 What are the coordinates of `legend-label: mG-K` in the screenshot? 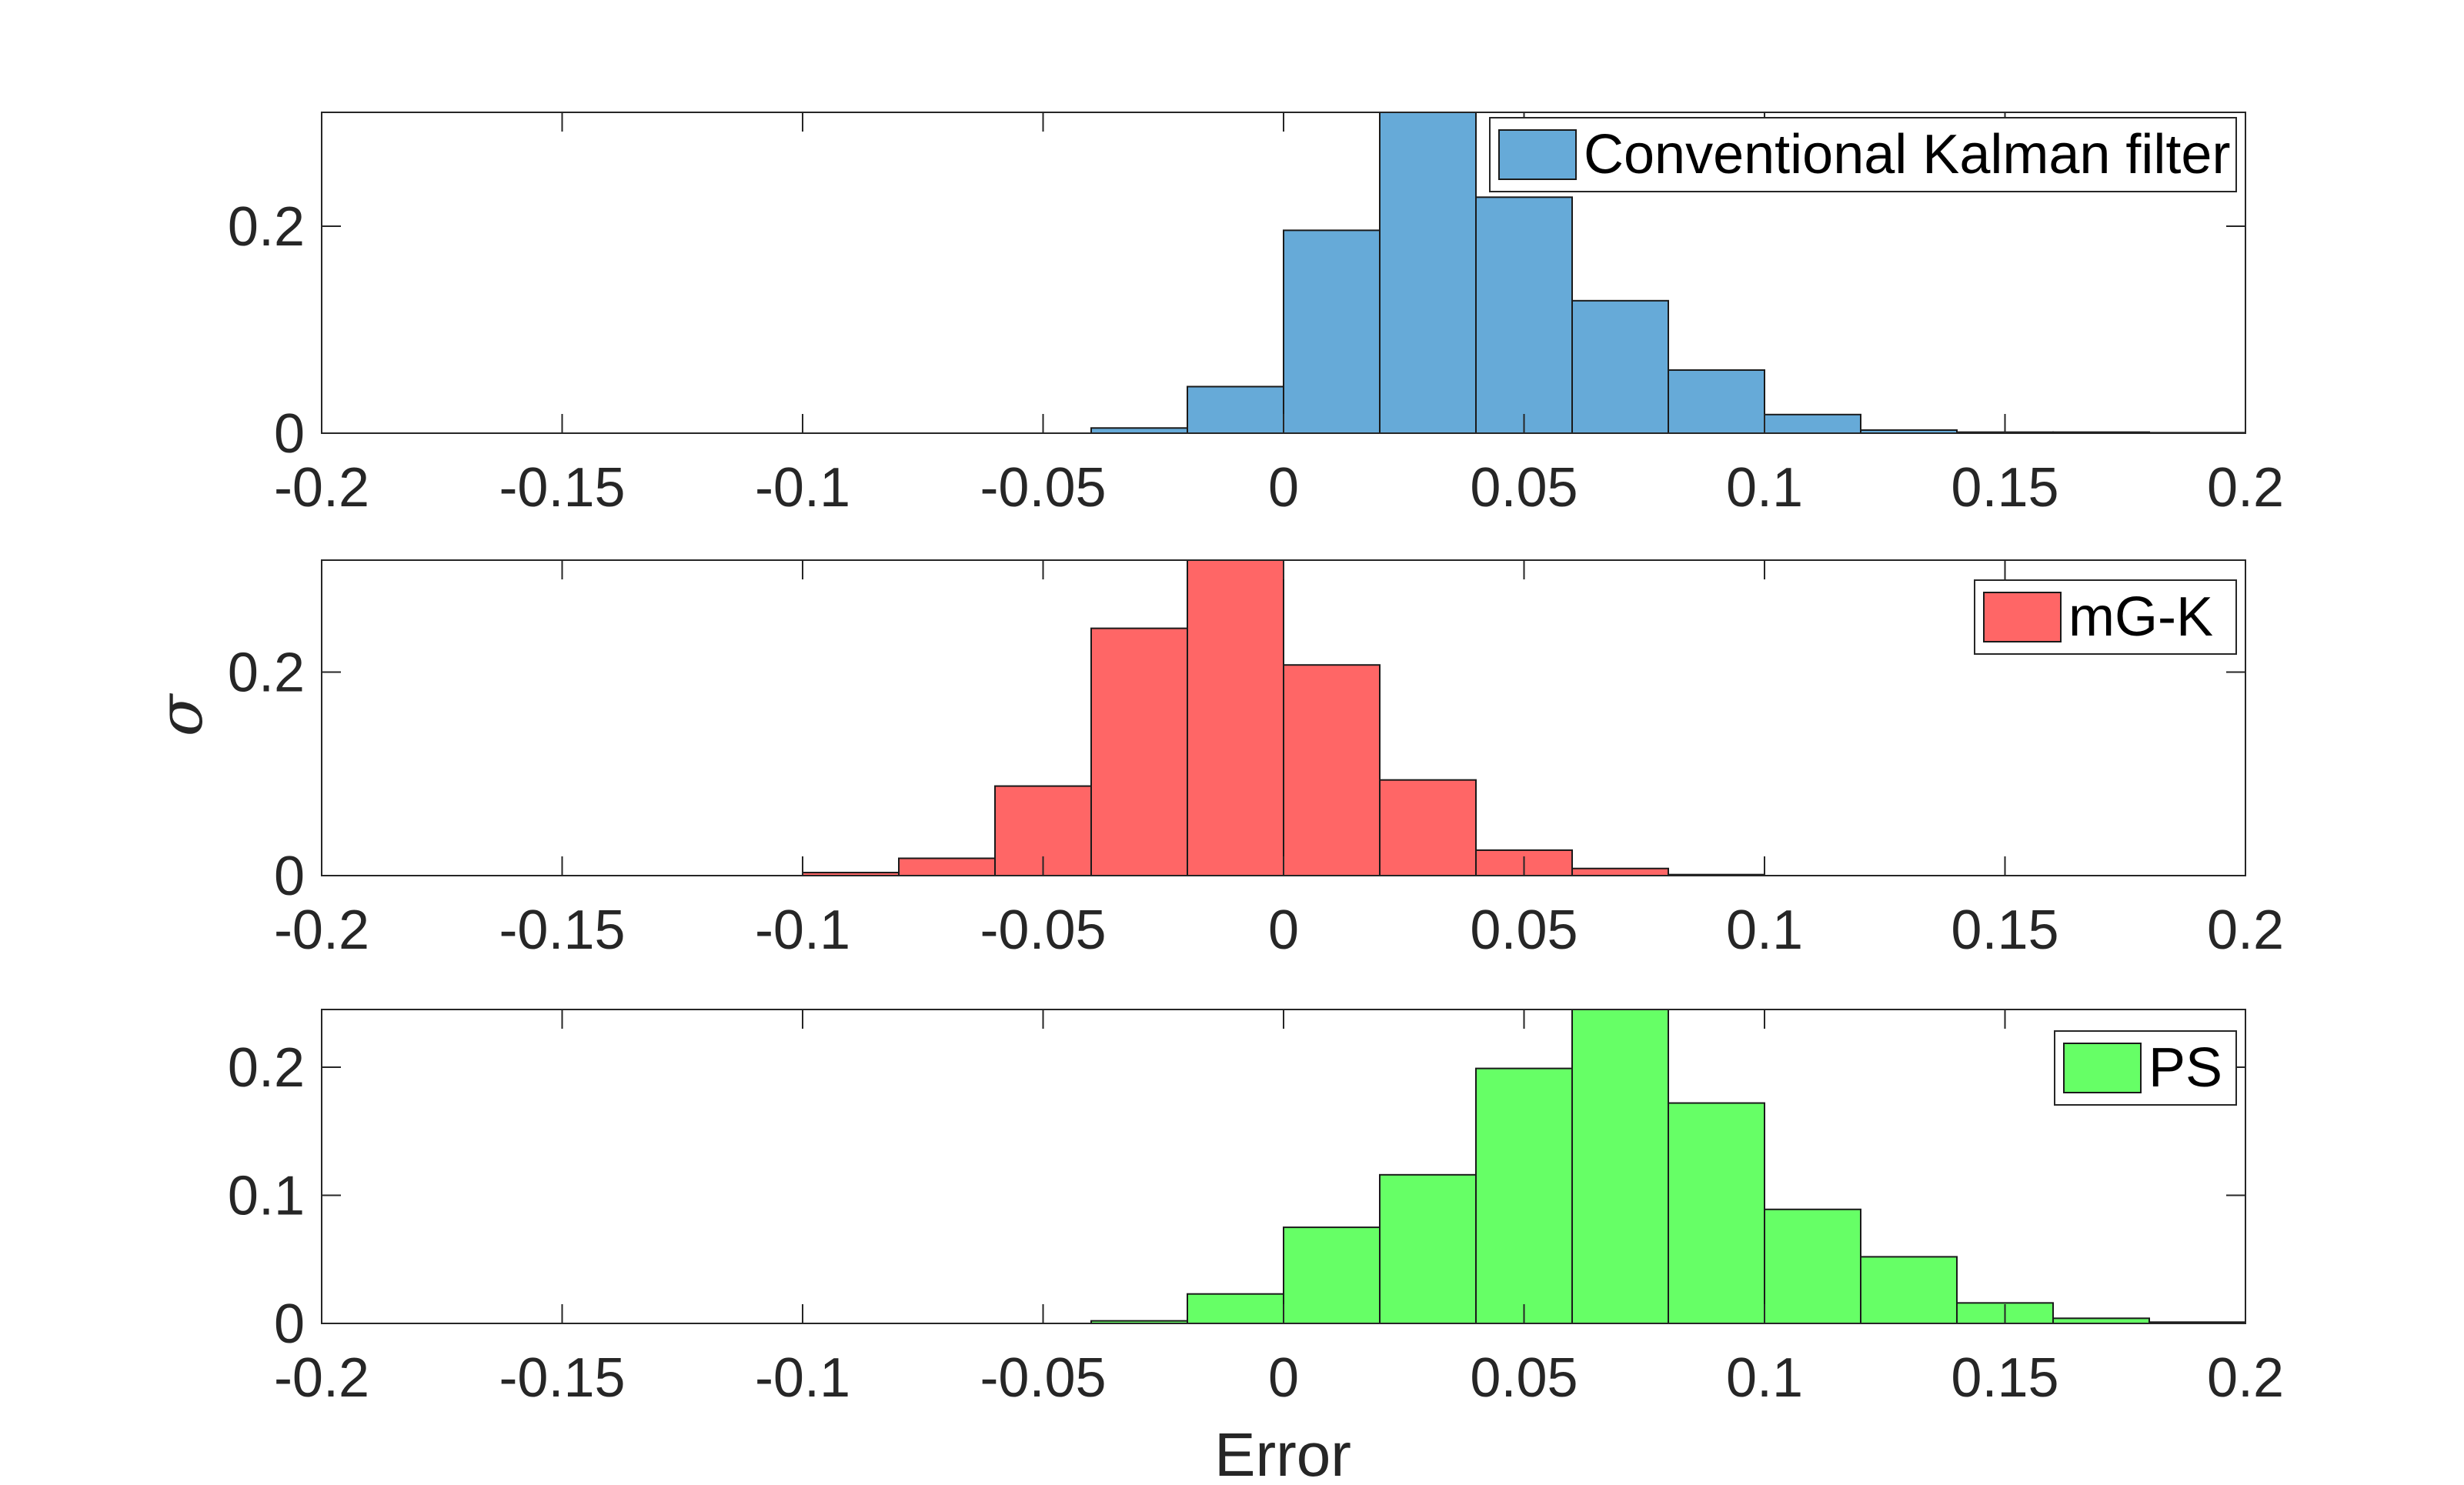 It's located at (2140, 617).